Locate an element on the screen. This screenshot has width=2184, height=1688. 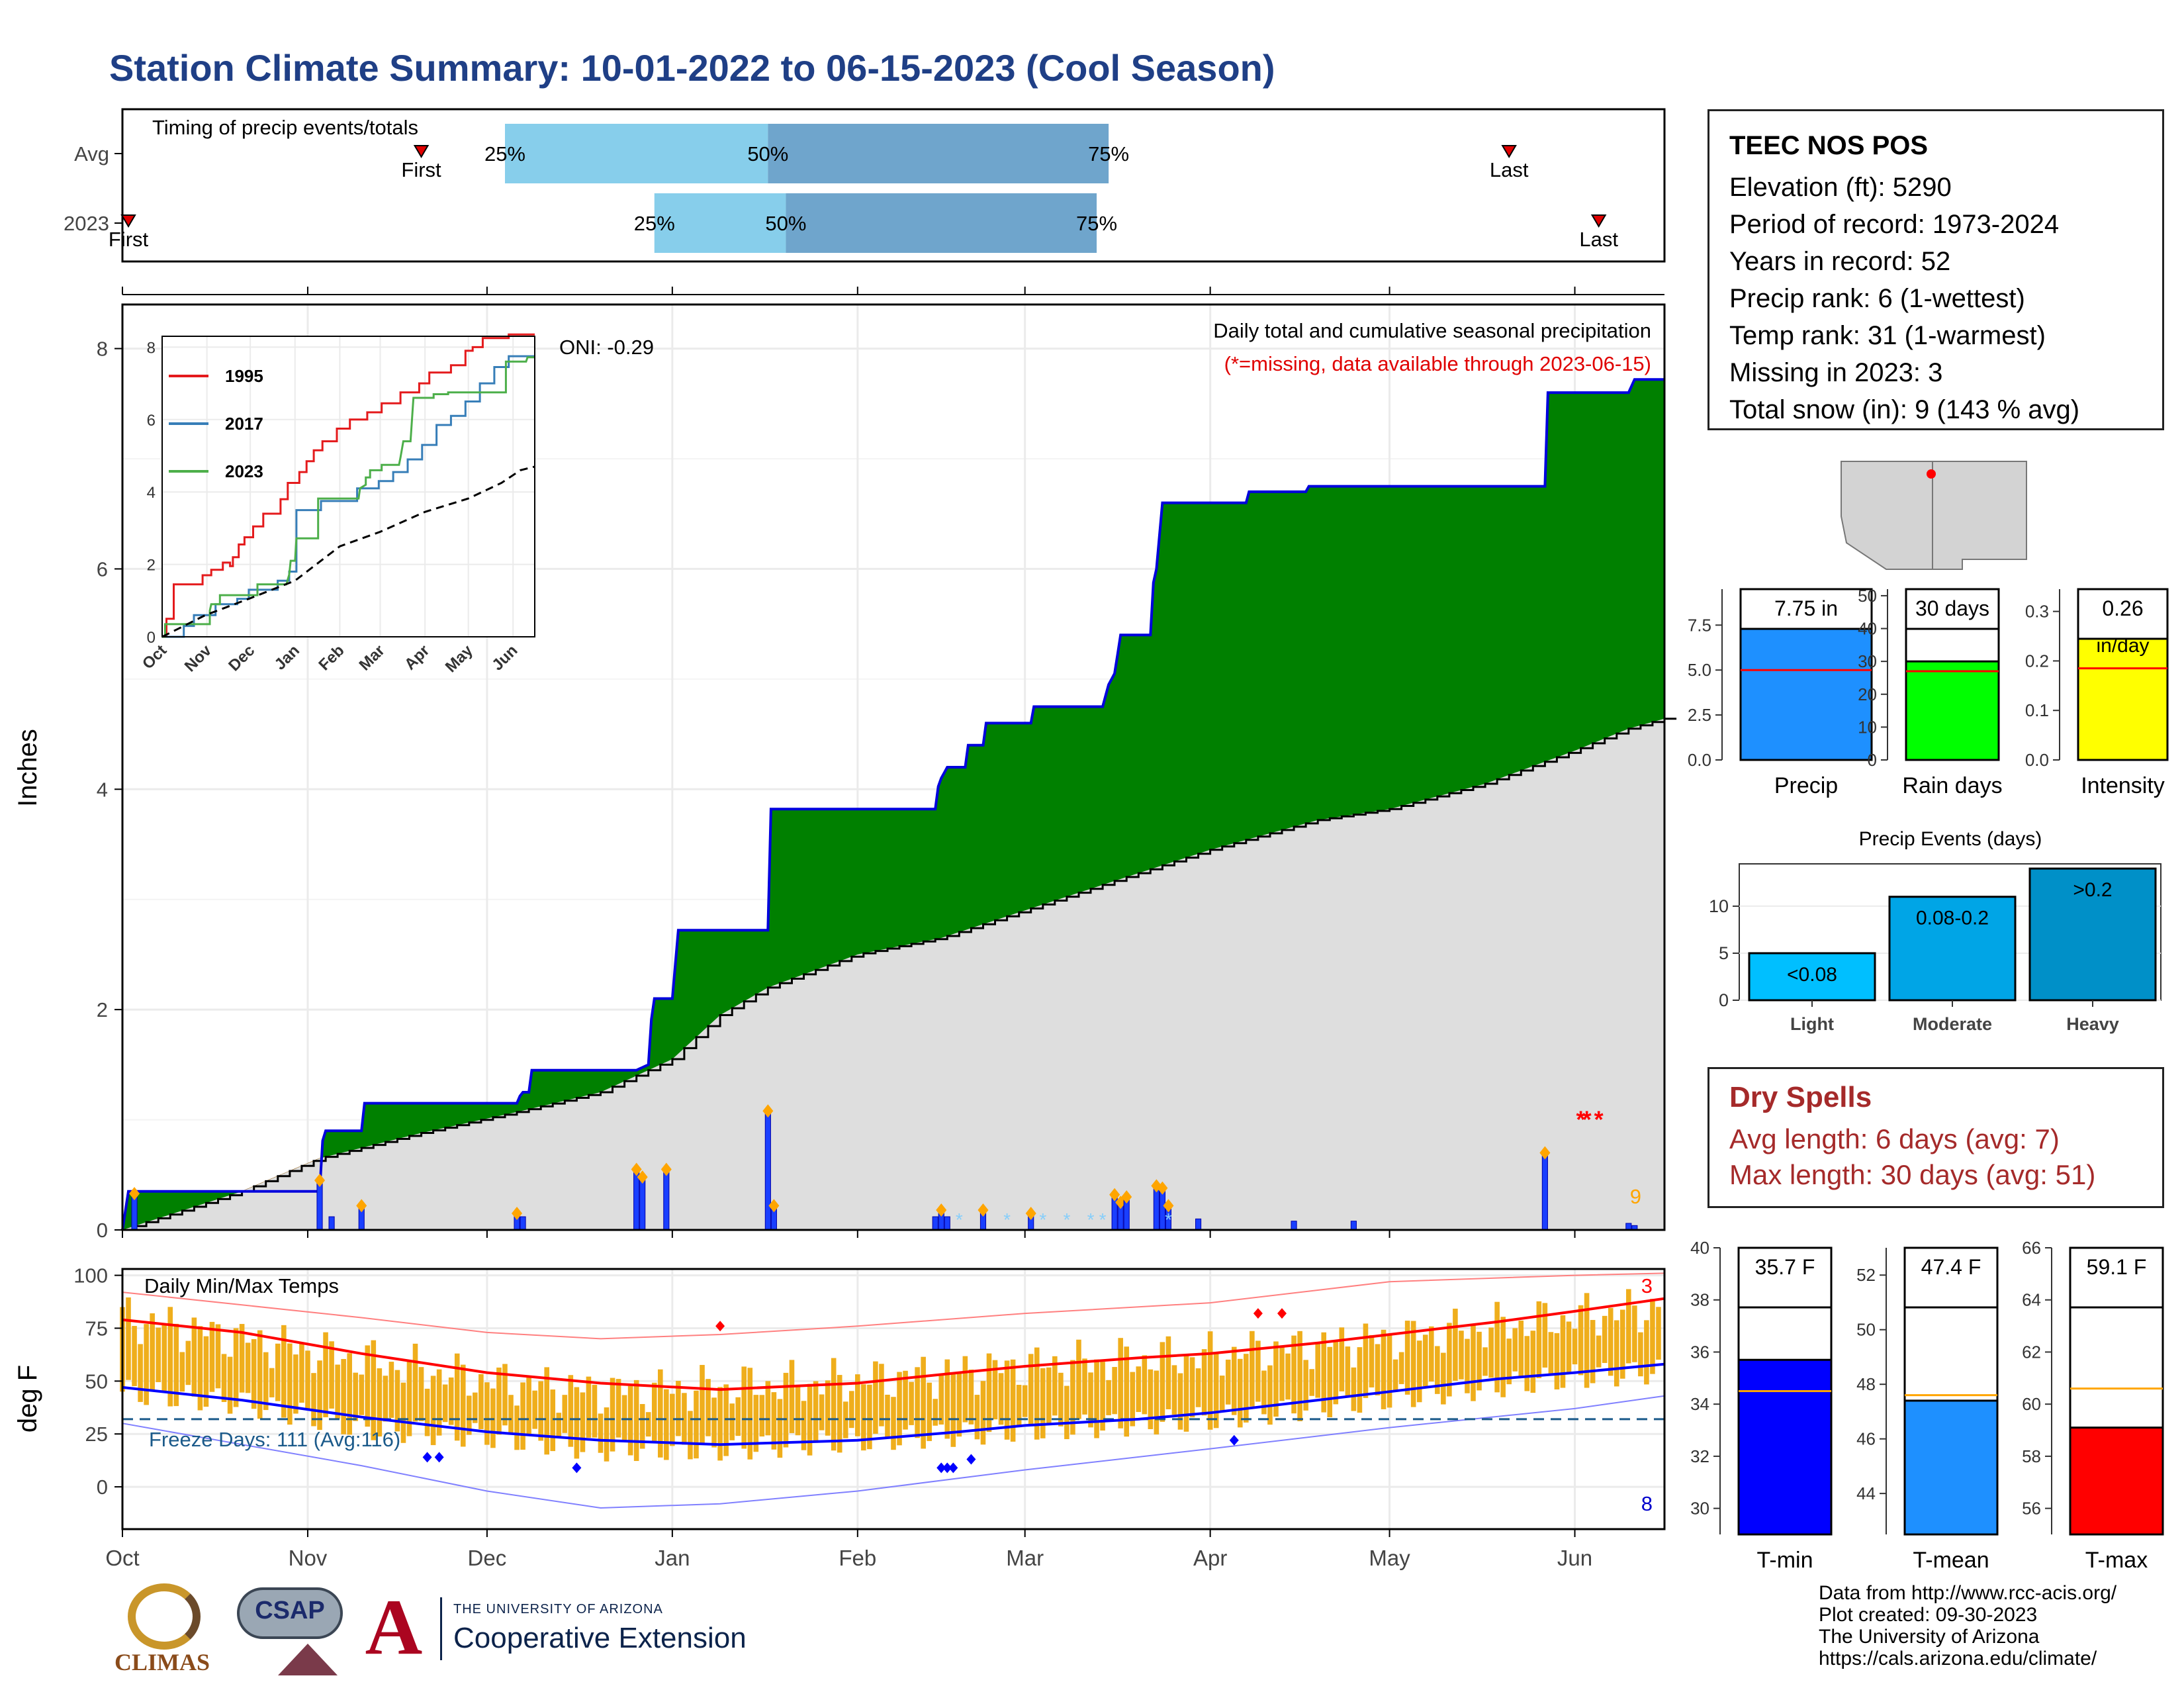
t-max-title: T-max is located at coordinates (2116, 1560).